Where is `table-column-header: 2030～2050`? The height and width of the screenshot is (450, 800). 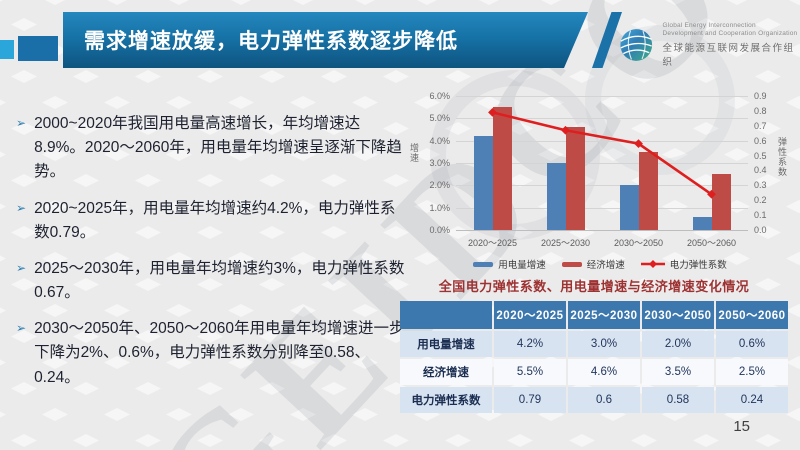
table-column-header: 2030～2050 is located at coordinates (678, 315).